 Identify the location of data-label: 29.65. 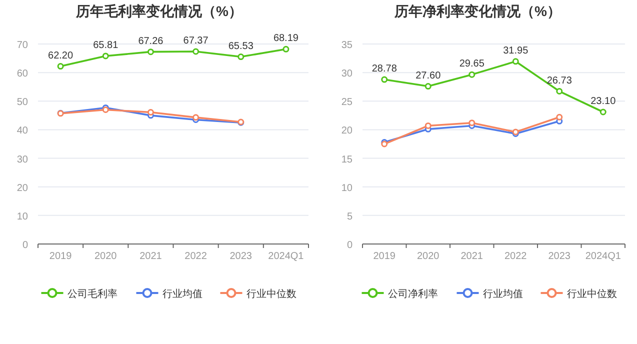
(472, 64).